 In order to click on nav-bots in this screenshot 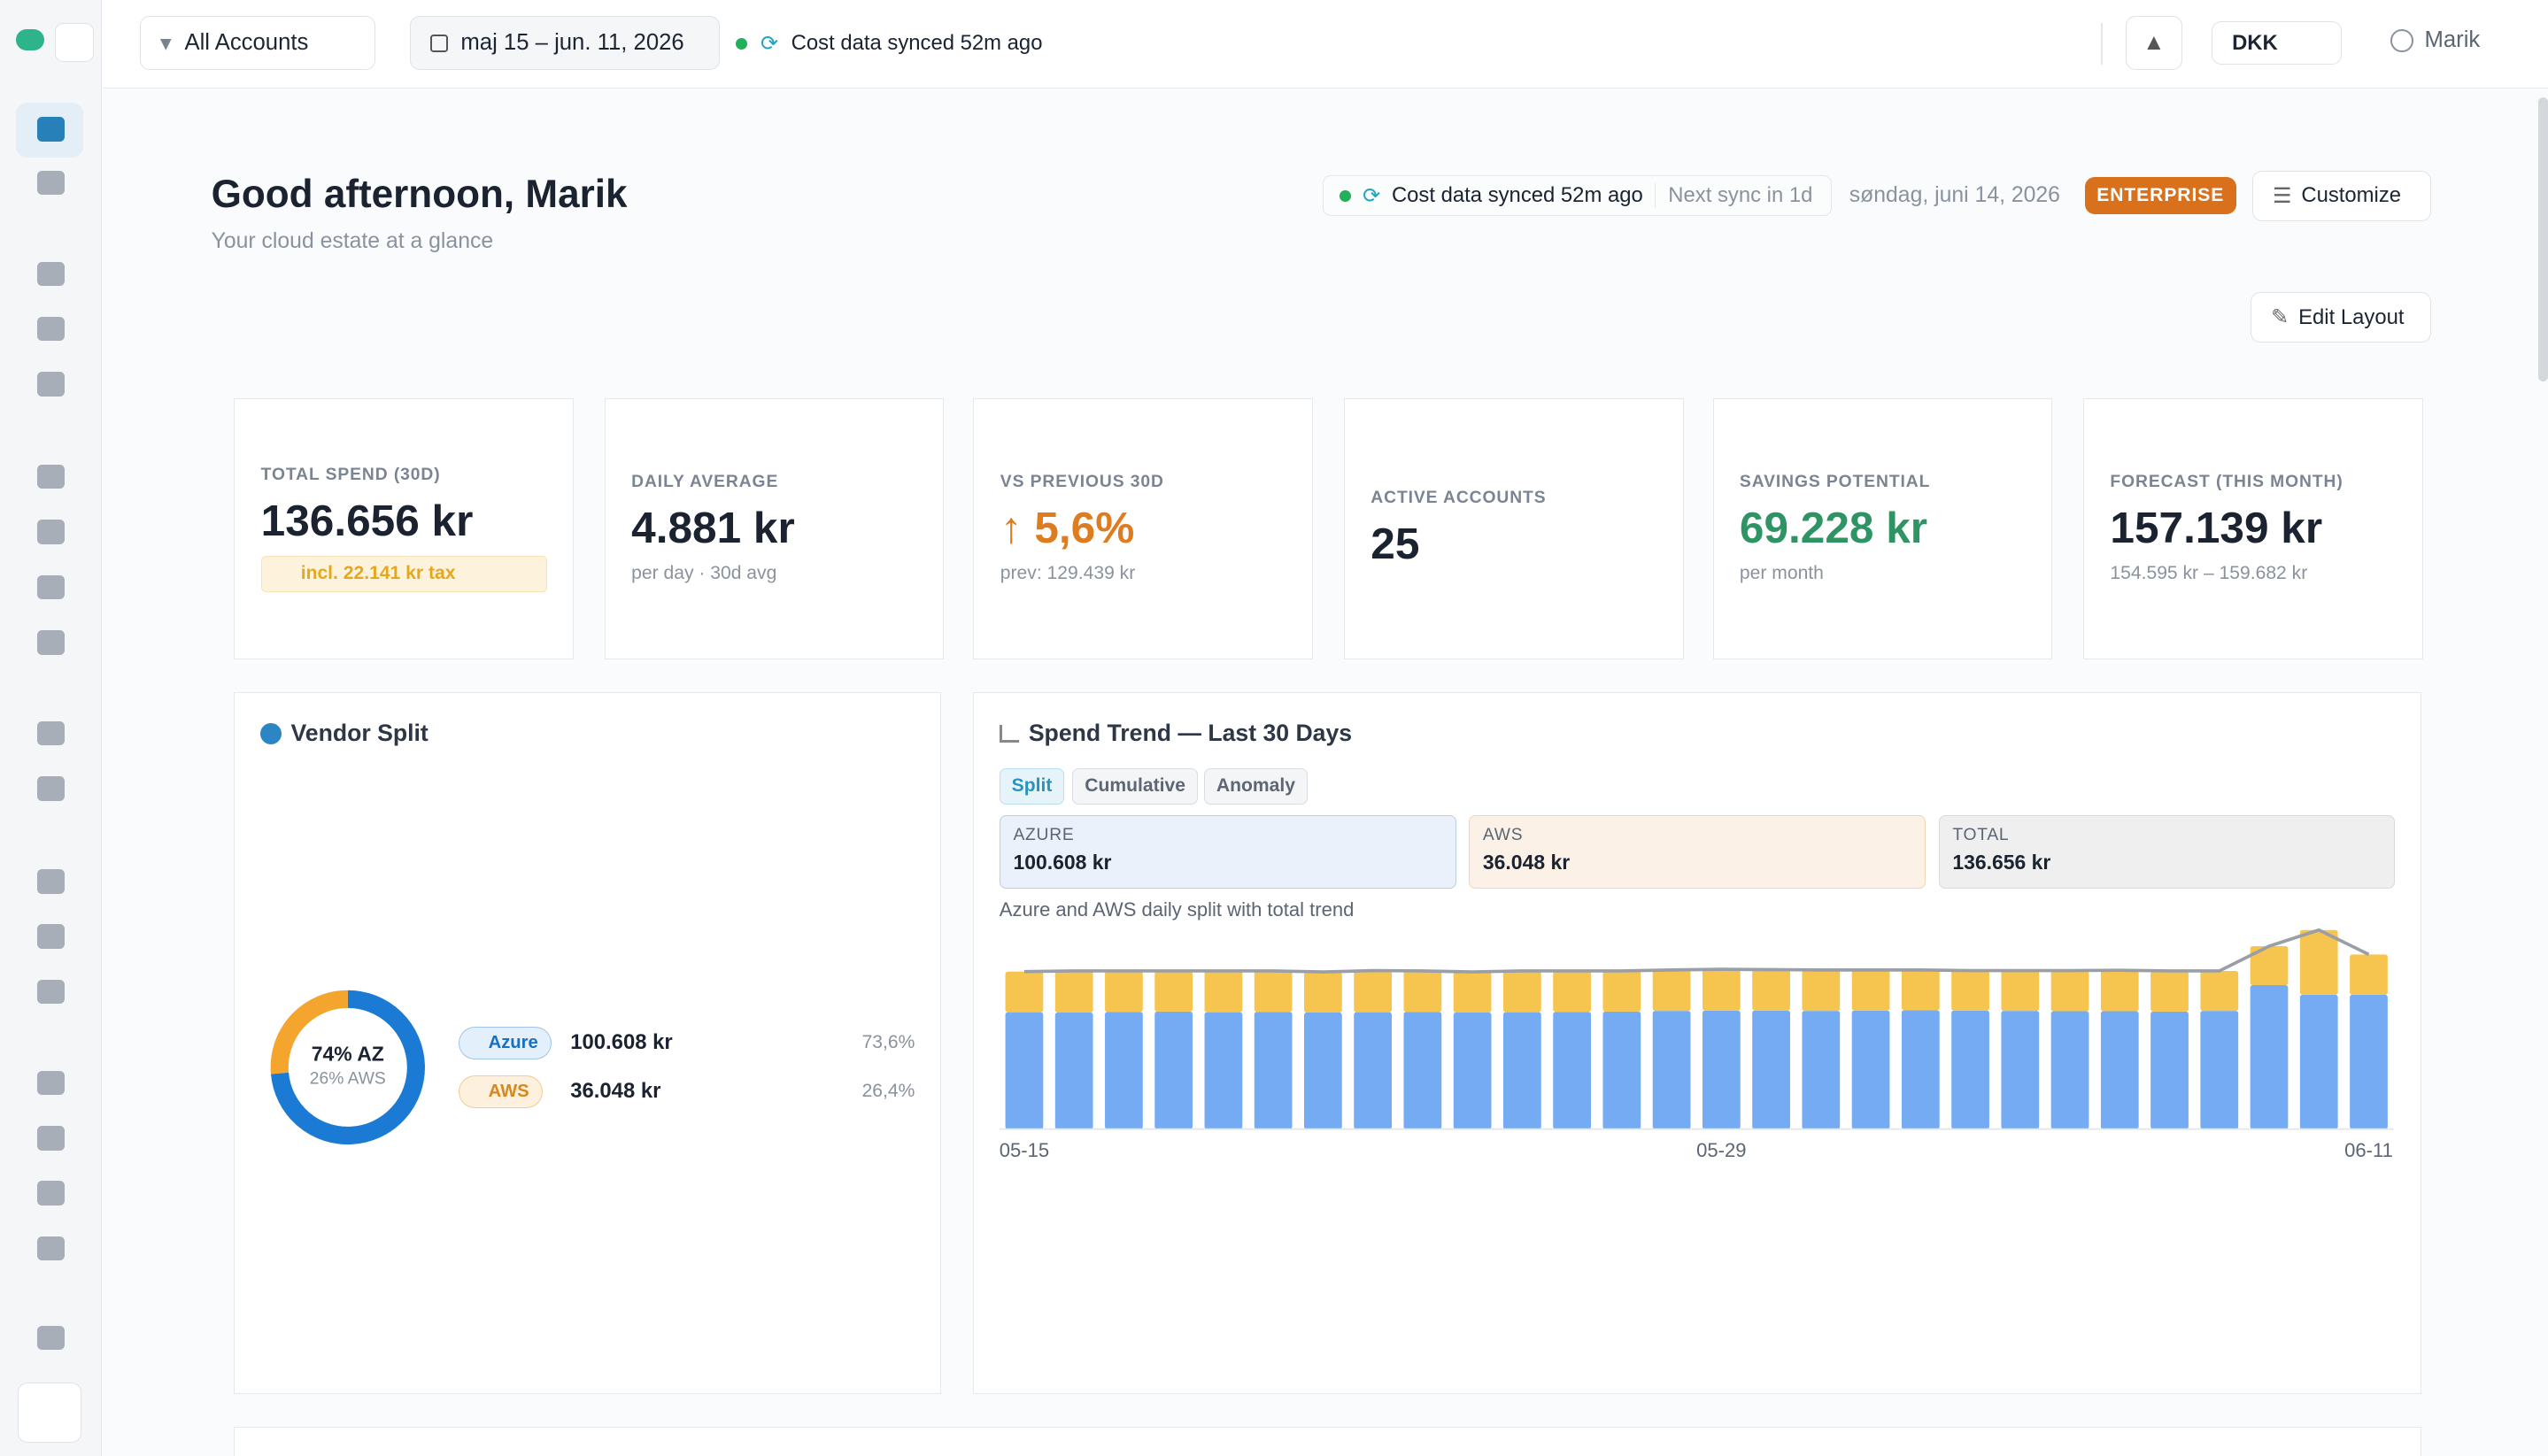, I will do `click(51, 936)`.